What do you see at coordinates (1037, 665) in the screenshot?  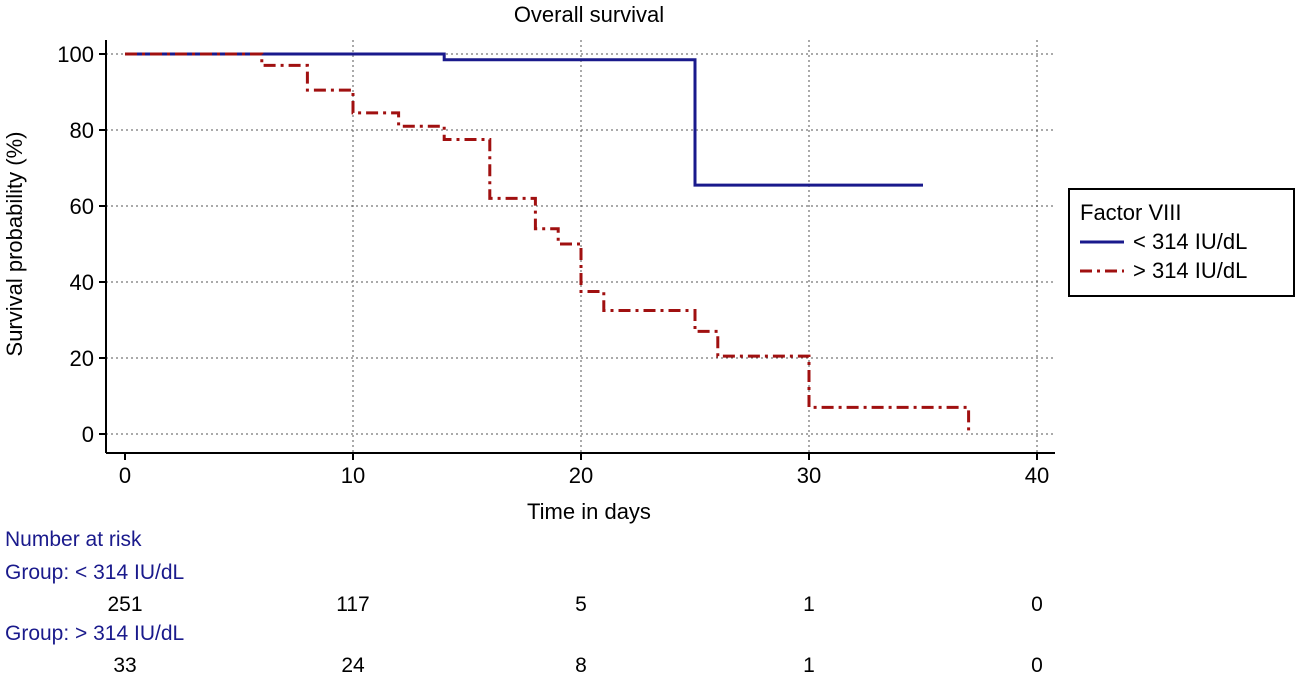 I see `risk-count-high-t40: 0` at bounding box center [1037, 665].